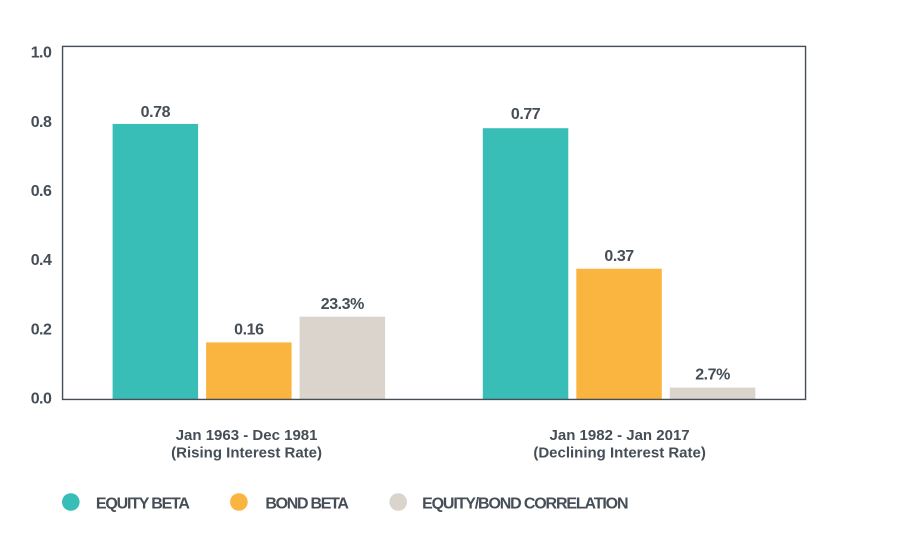  Describe the element at coordinates (249, 329) in the screenshot. I see `svg-text: 0.16` at that location.